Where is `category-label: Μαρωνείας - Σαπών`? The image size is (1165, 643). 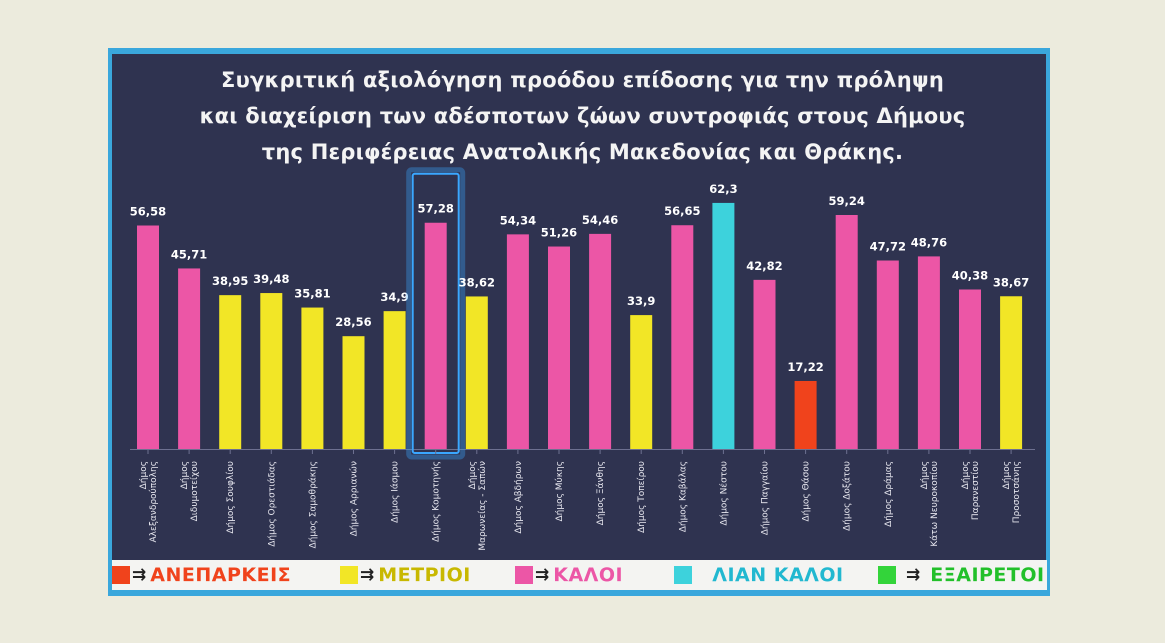 category-label: Μαρωνείας - Σαπών is located at coordinates (482, 506).